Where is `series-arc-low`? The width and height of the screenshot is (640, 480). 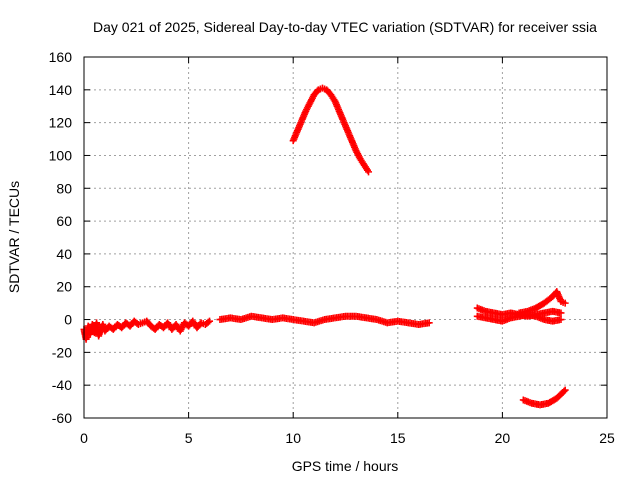
series-arc-low is located at coordinates (544, 397).